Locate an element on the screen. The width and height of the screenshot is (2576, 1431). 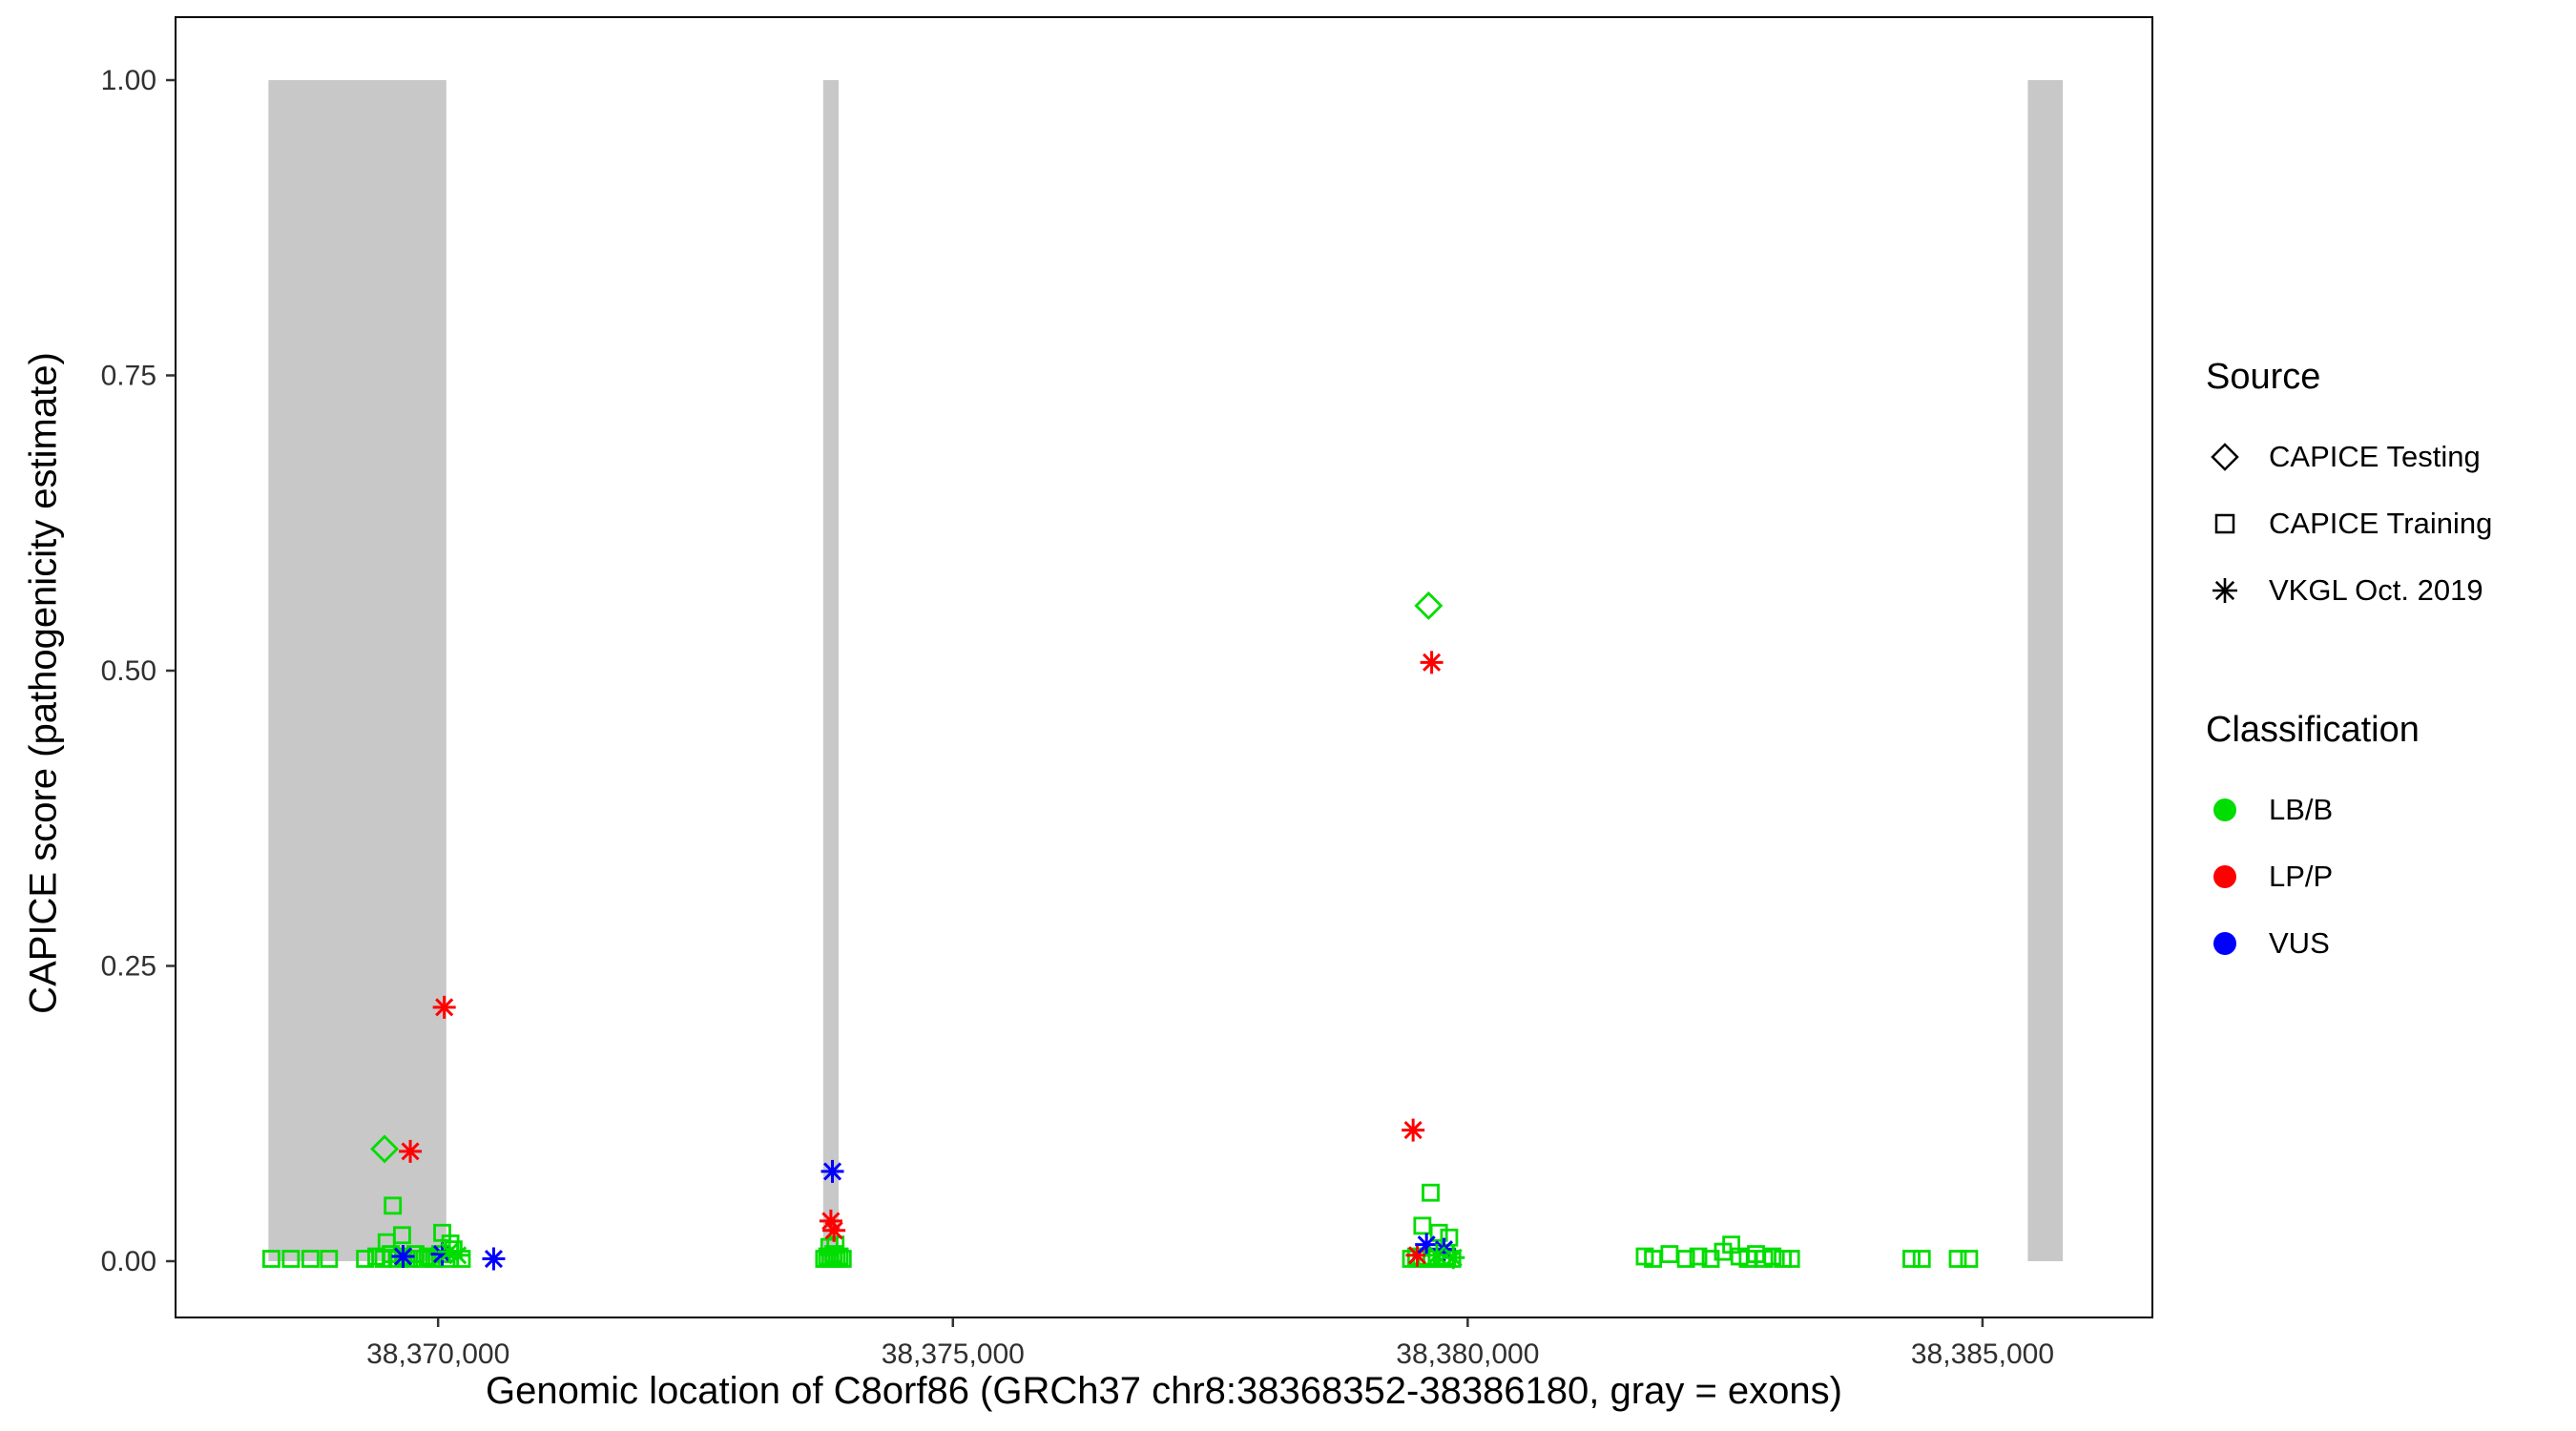
legend-item-label: VKGL Oct. 2019 is located at coordinates (2376, 590).